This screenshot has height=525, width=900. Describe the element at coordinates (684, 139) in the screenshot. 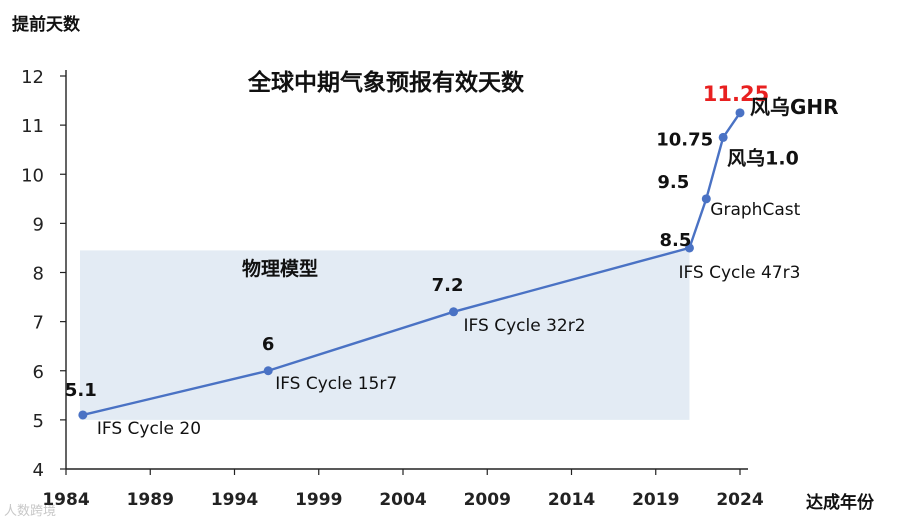

I see `data-value-label: 10.75` at that location.